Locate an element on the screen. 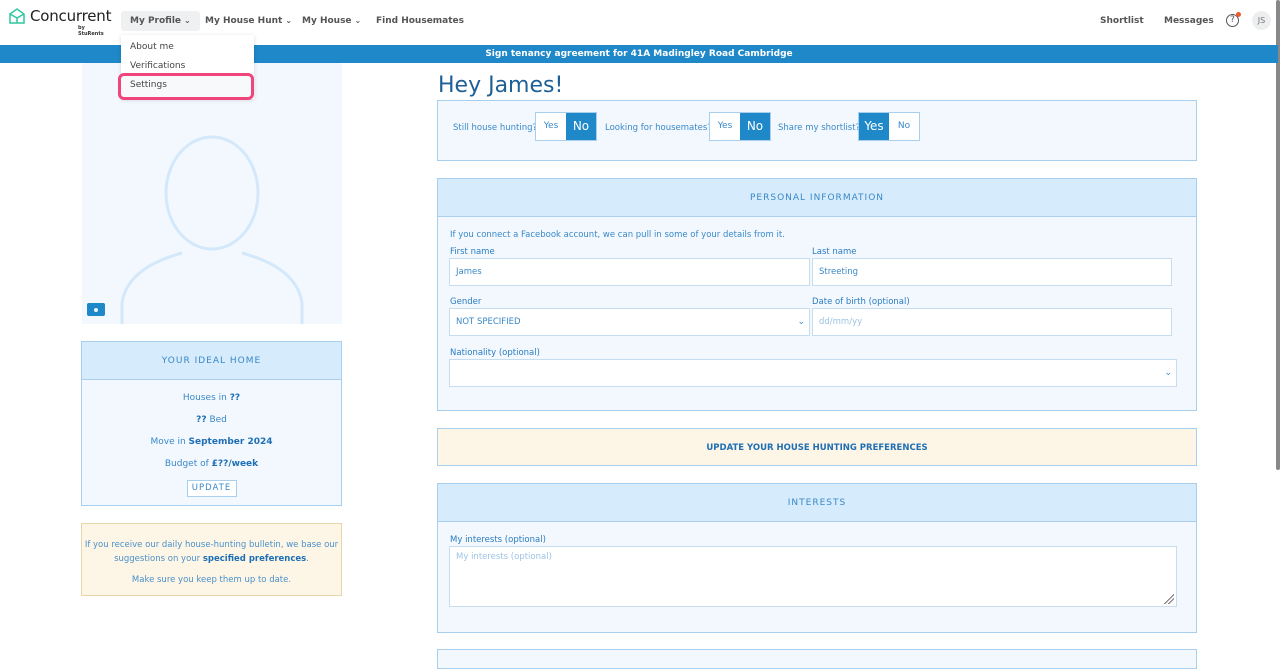  house-logo-icon is located at coordinates (17, 16).